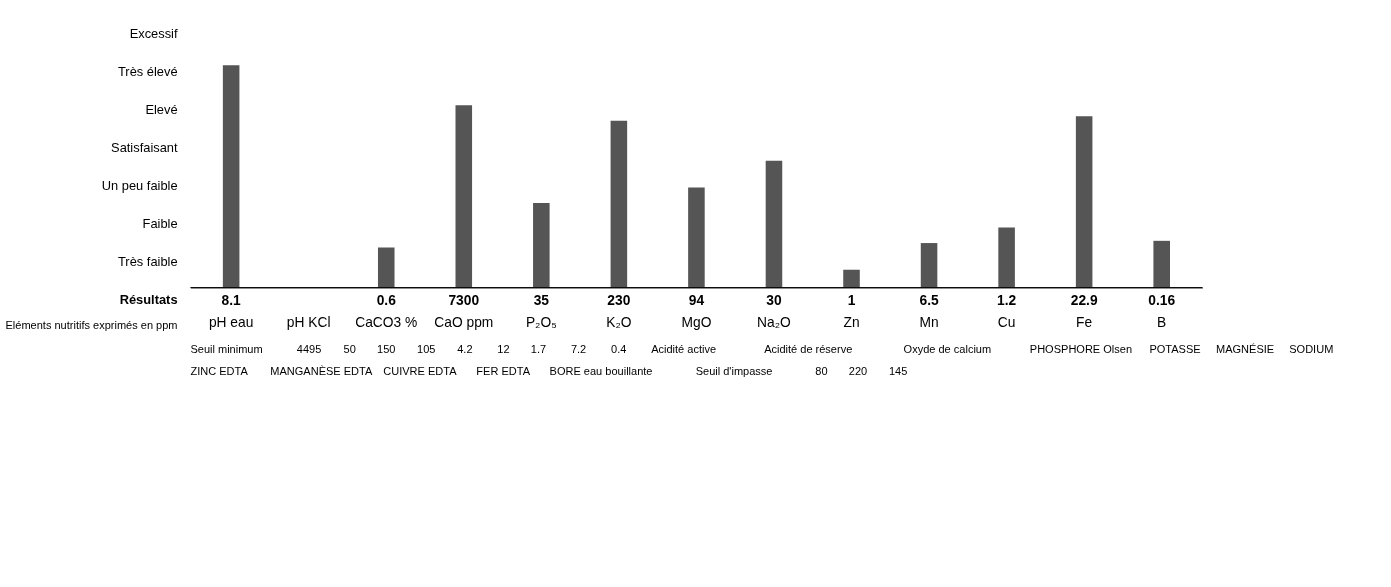 The width and height of the screenshot is (1391, 587). What do you see at coordinates (503, 348) in the screenshot?
I see `text: 12` at bounding box center [503, 348].